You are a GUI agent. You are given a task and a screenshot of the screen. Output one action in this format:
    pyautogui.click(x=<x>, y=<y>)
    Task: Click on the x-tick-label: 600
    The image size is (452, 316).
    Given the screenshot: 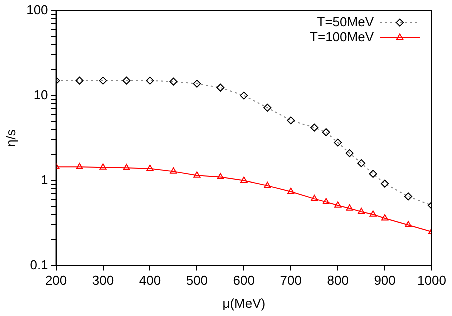 What is the action you would take?
    pyautogui.click(x=244, y=280)
    